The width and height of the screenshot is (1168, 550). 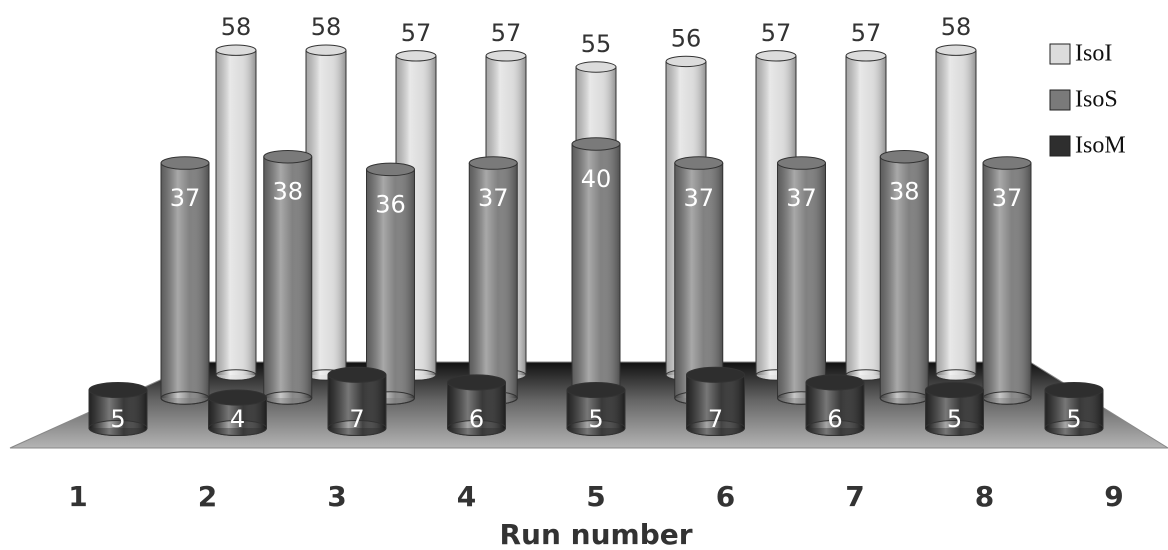 I want to click on legend-label: IsoM, so click(x=1100, y=146).